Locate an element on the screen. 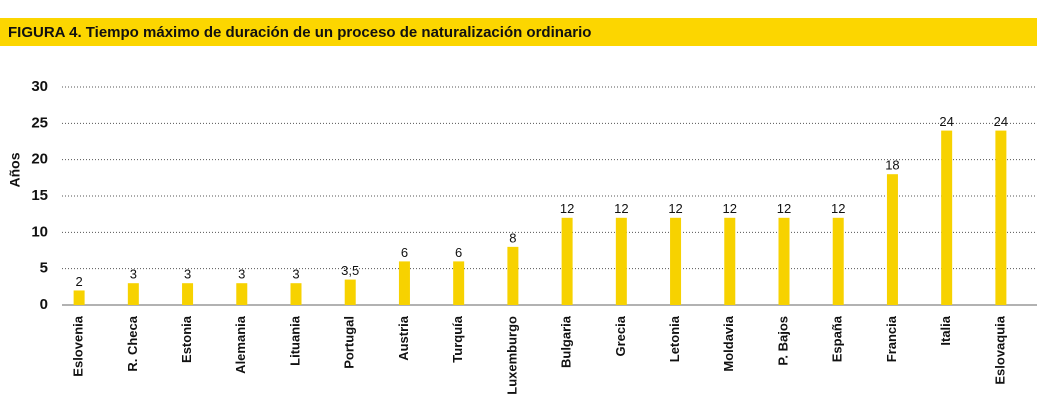  x-tick-label: P. Bajos is located at coordinates (782, 341).